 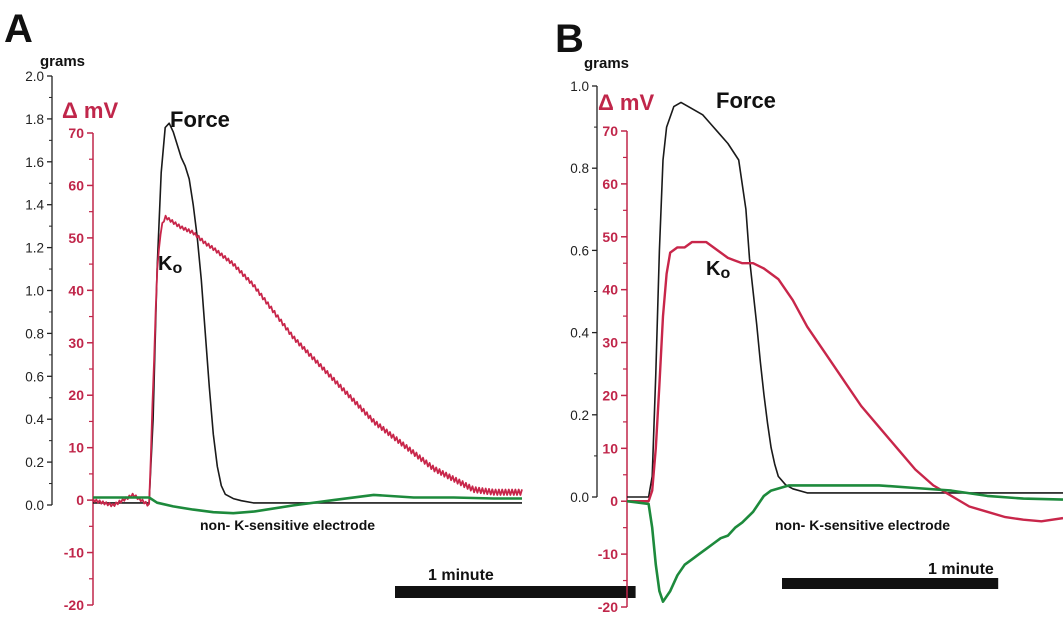 I want to click on panel-b-mv-tick-label: 30, so click(x=610, y=343).